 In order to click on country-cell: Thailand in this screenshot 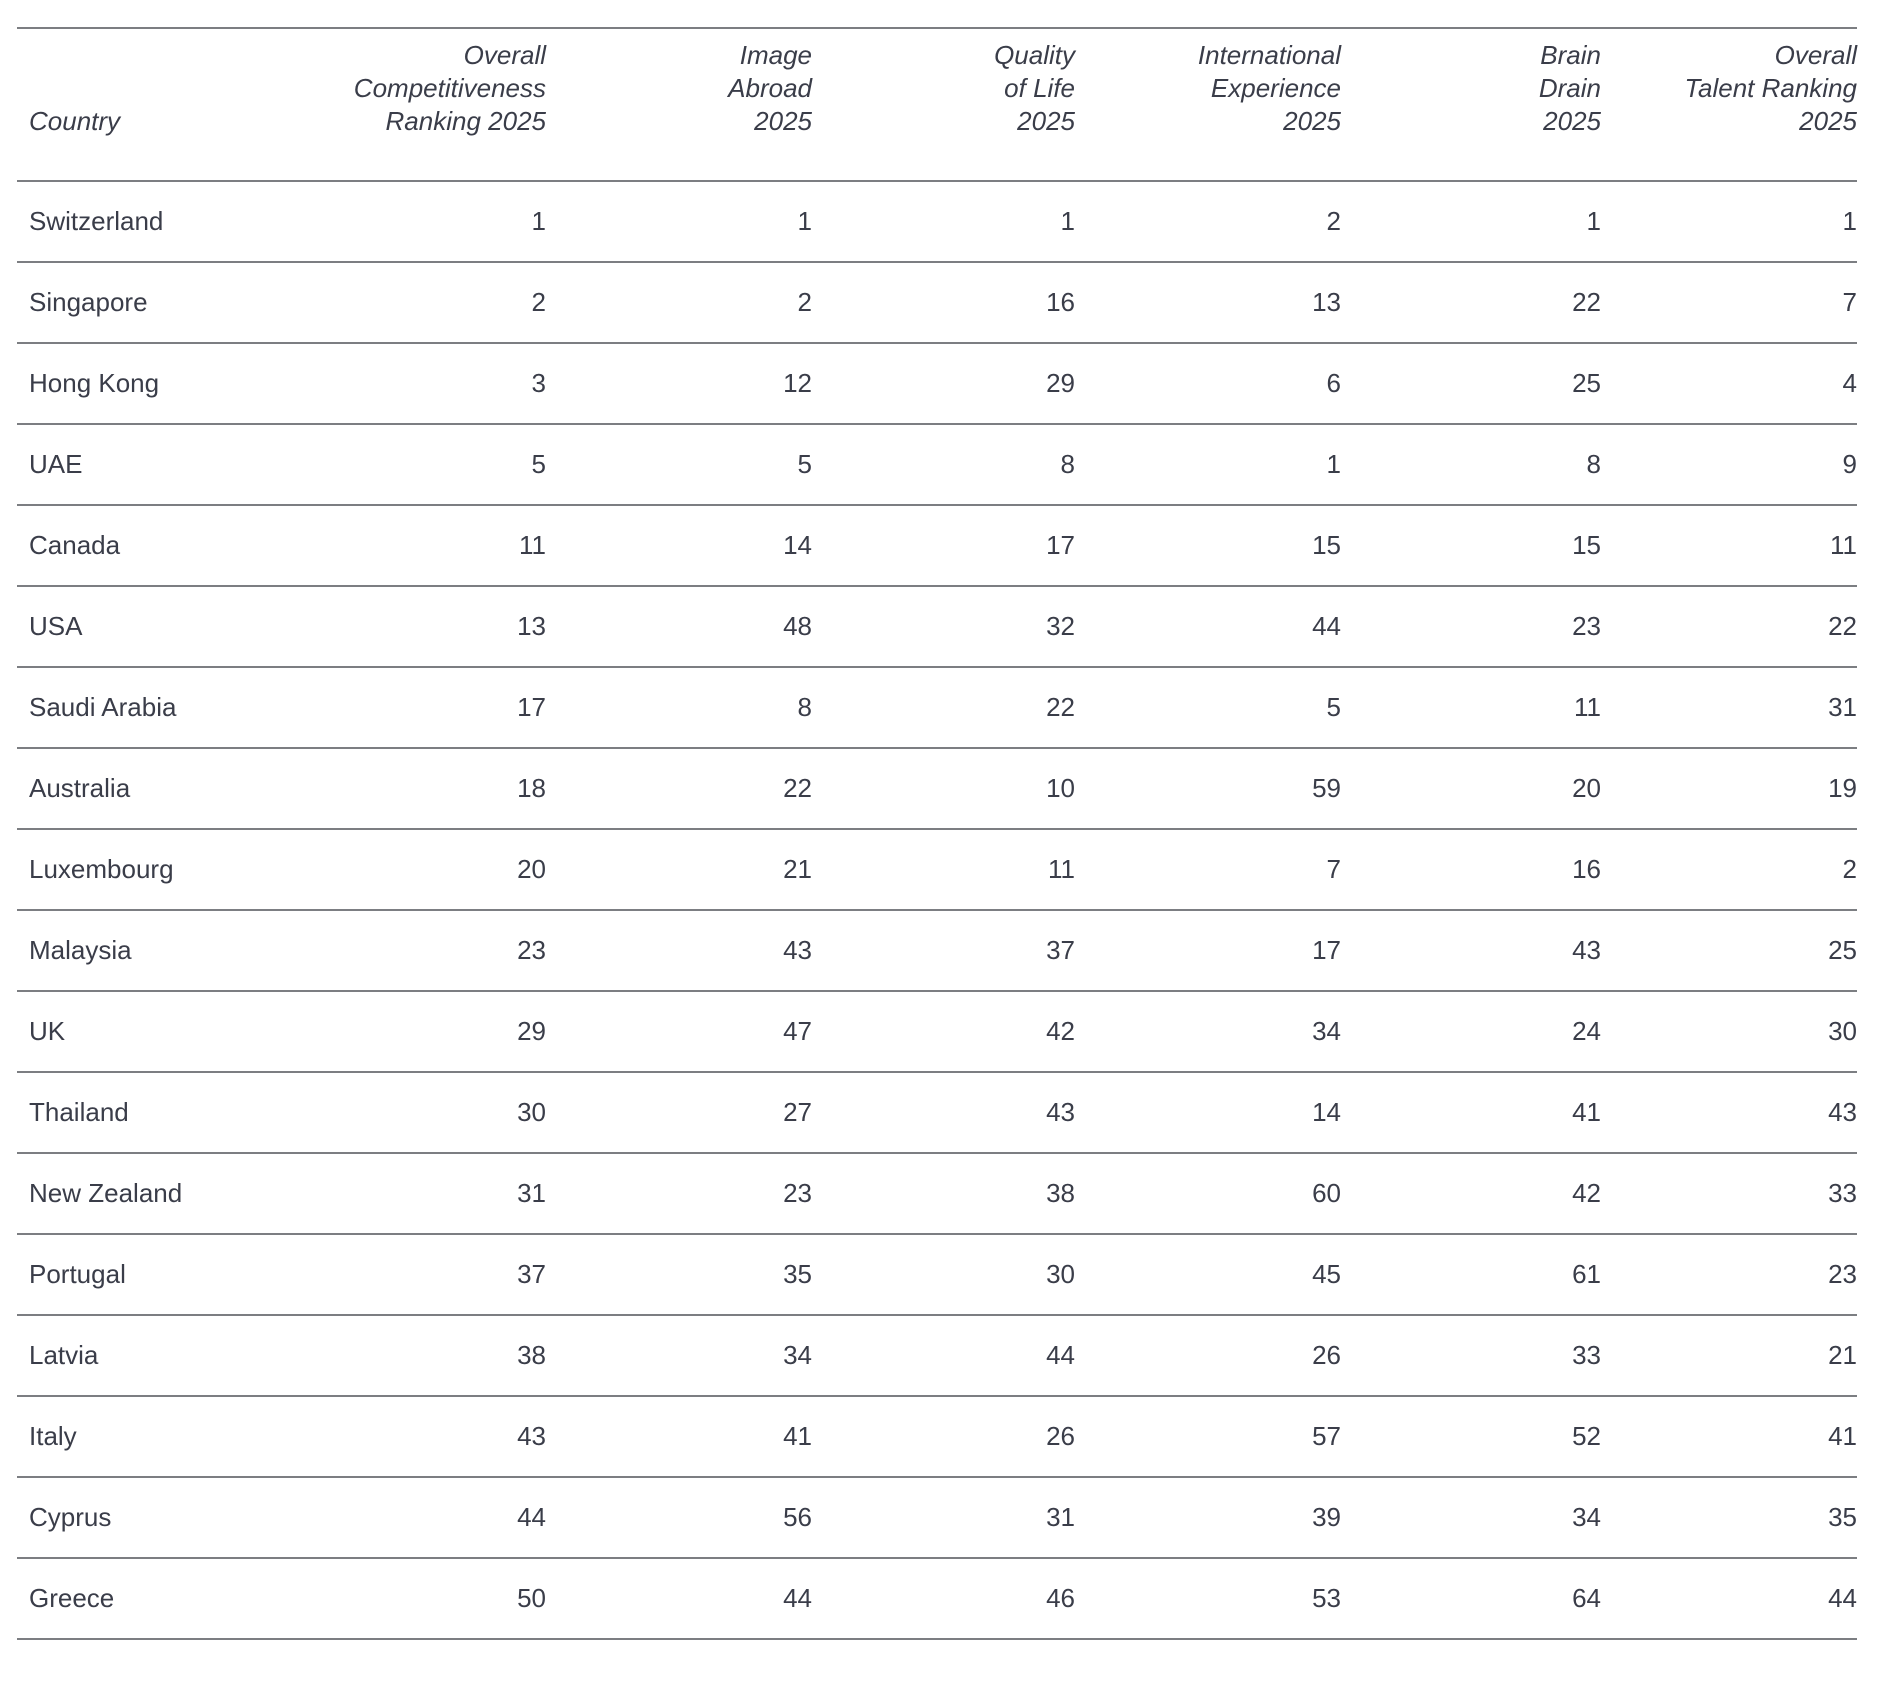, I will do `click(158, 1113)`.